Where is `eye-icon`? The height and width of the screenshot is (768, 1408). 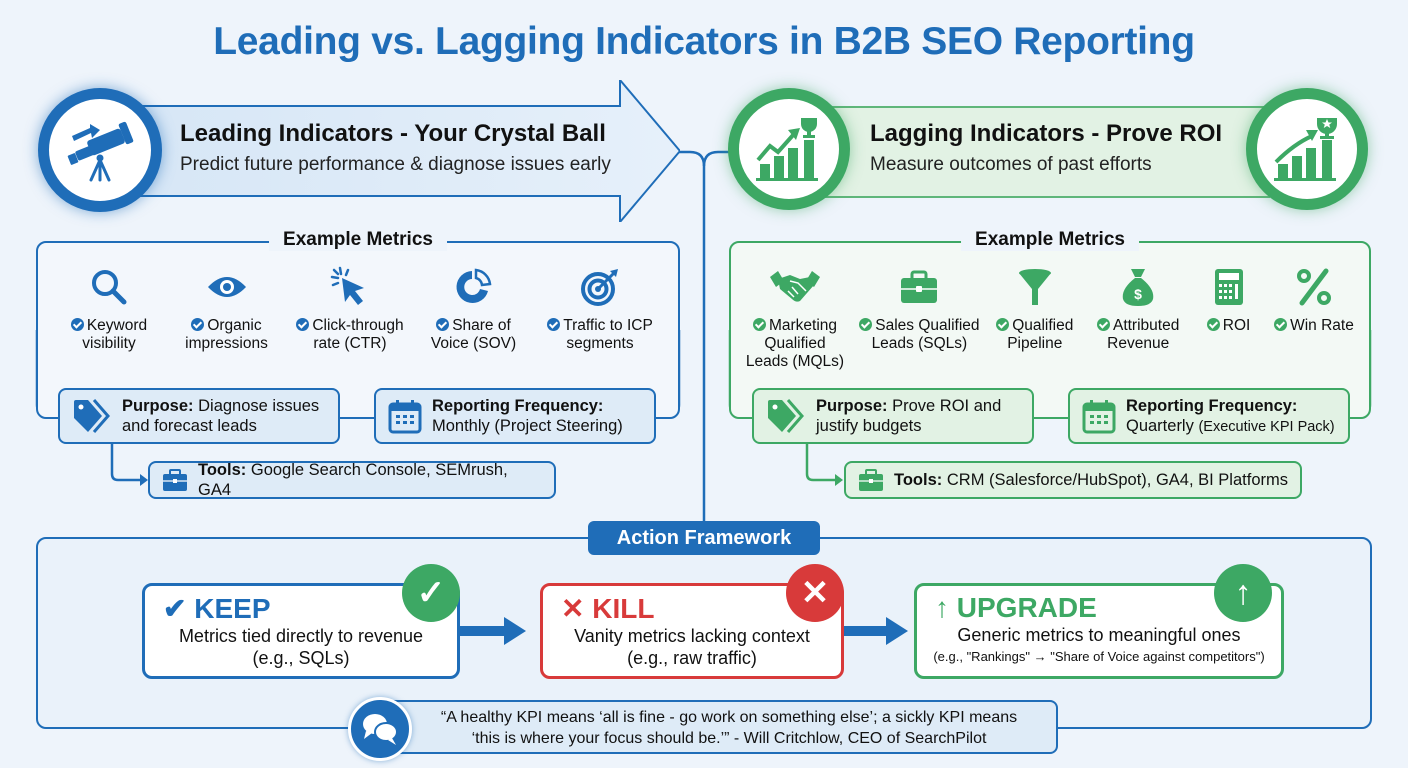 eye-icon is located at coordinates (226, 287).